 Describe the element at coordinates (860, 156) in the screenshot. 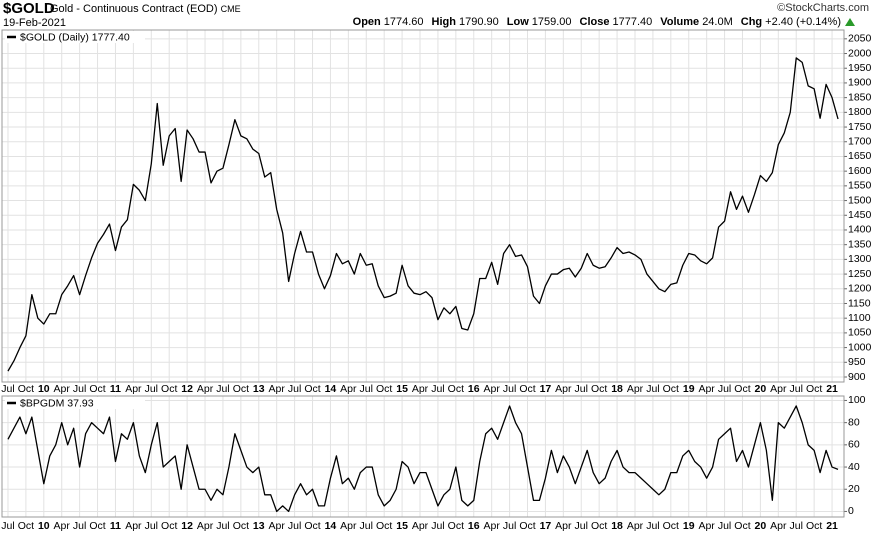

I see `y-tick-label: 1650` at that location.